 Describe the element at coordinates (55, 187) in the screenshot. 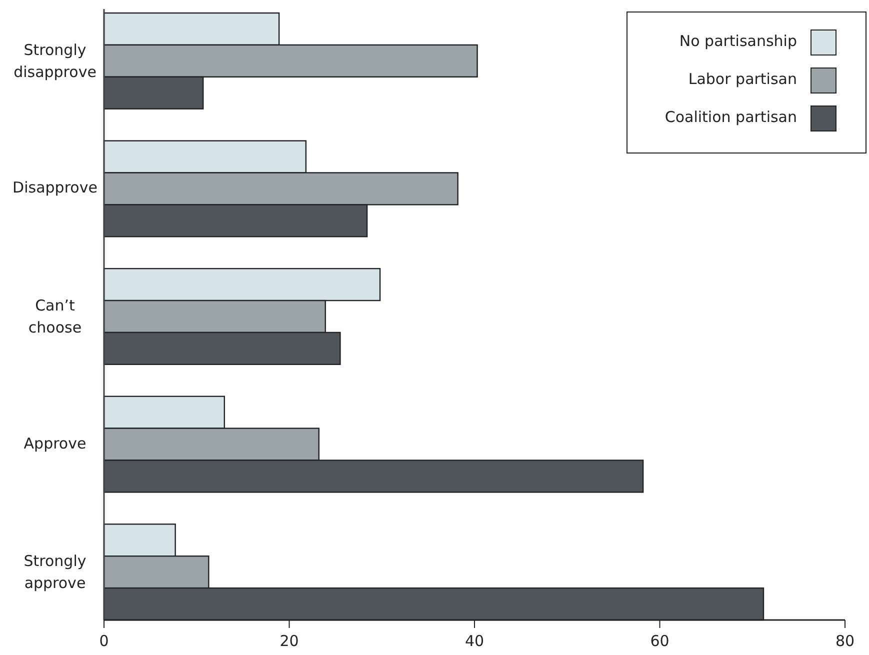

I see `y-tick-label: Disapprove` at that location.